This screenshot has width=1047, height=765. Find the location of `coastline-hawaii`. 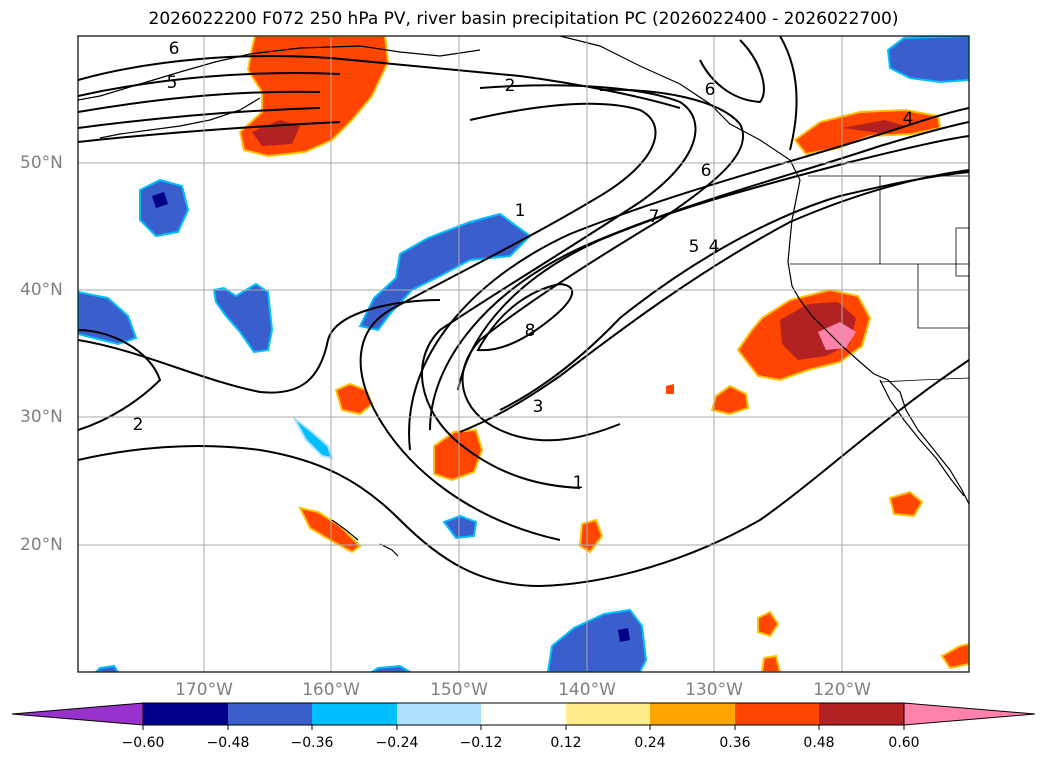

coastline-hawaii is located at coordinates (365, 538).